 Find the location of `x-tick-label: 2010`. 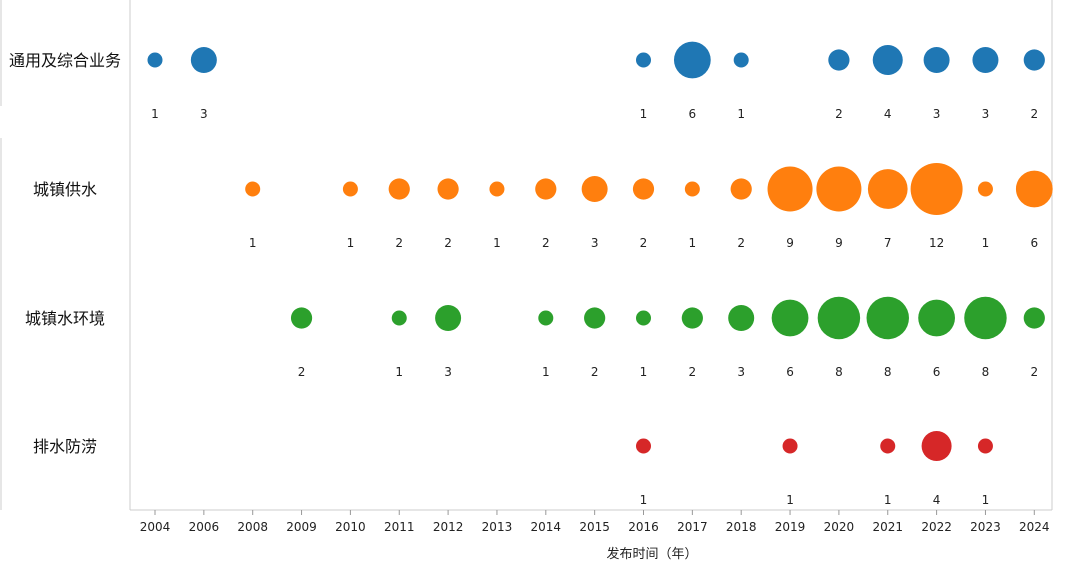

x-tick-label: 2010 is located at coordinates (350, 527).